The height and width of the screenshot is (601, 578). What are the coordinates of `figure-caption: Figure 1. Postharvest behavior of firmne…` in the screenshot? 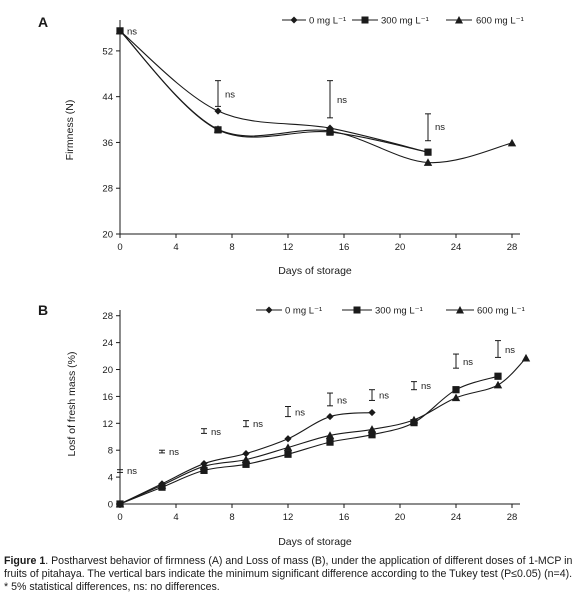 It's located at (290, 575).